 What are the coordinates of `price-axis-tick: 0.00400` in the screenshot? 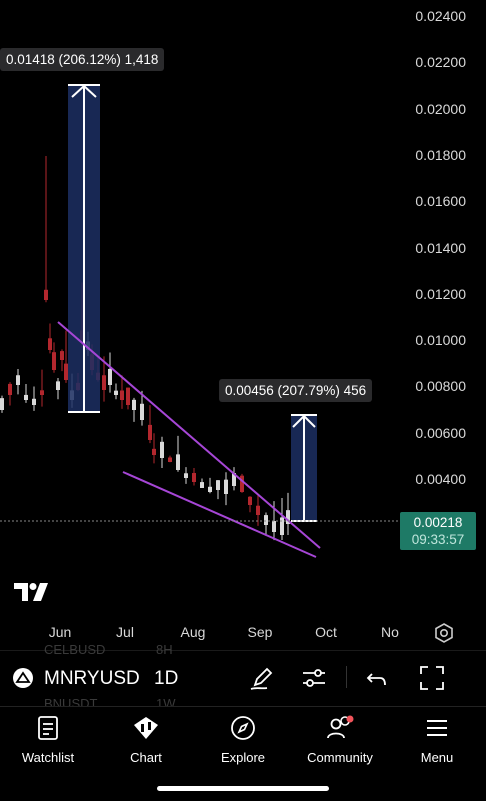 It's located at (440, 479).